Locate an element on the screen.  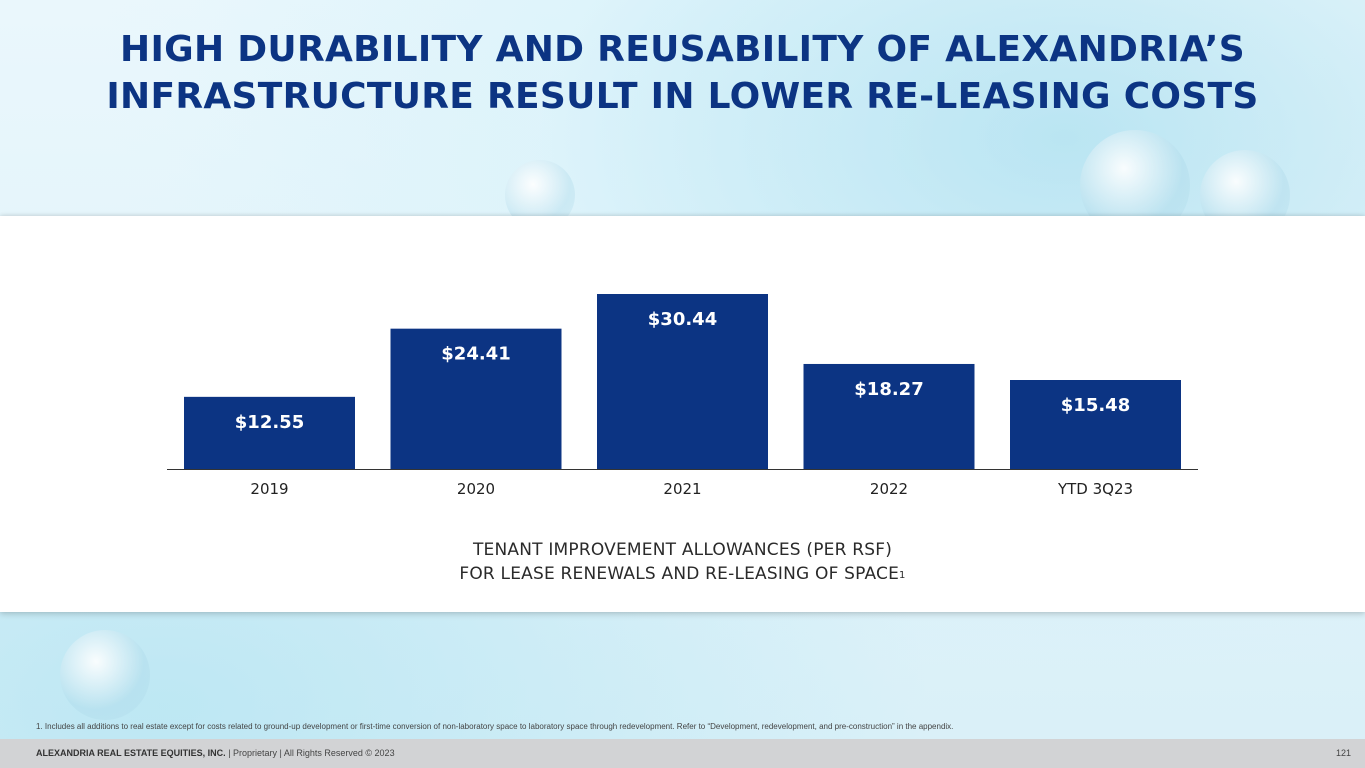
footer-company: ALEXANDRIA REAL ESTATE EQUITIES, INC. is located at coordinates (131, 753).